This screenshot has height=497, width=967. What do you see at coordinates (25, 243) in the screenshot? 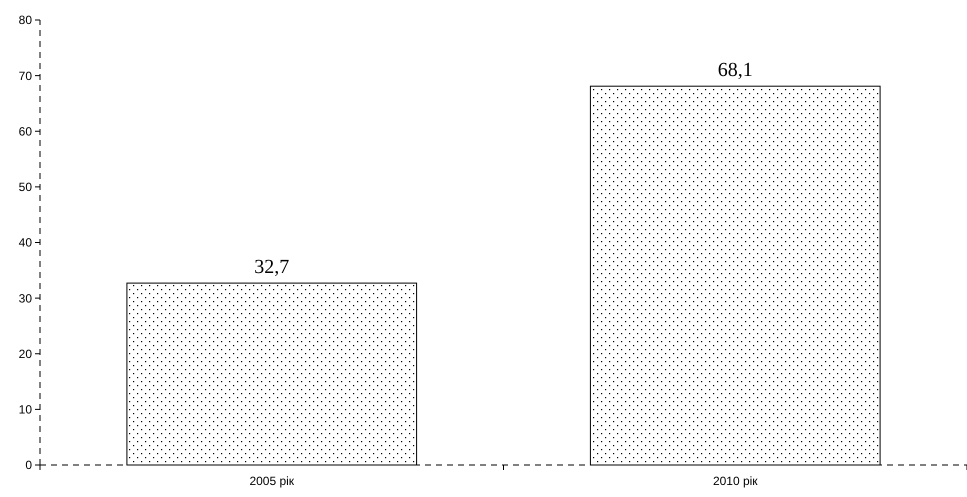
I see `y-tick-label: 40` at bounding box center [25, 243].